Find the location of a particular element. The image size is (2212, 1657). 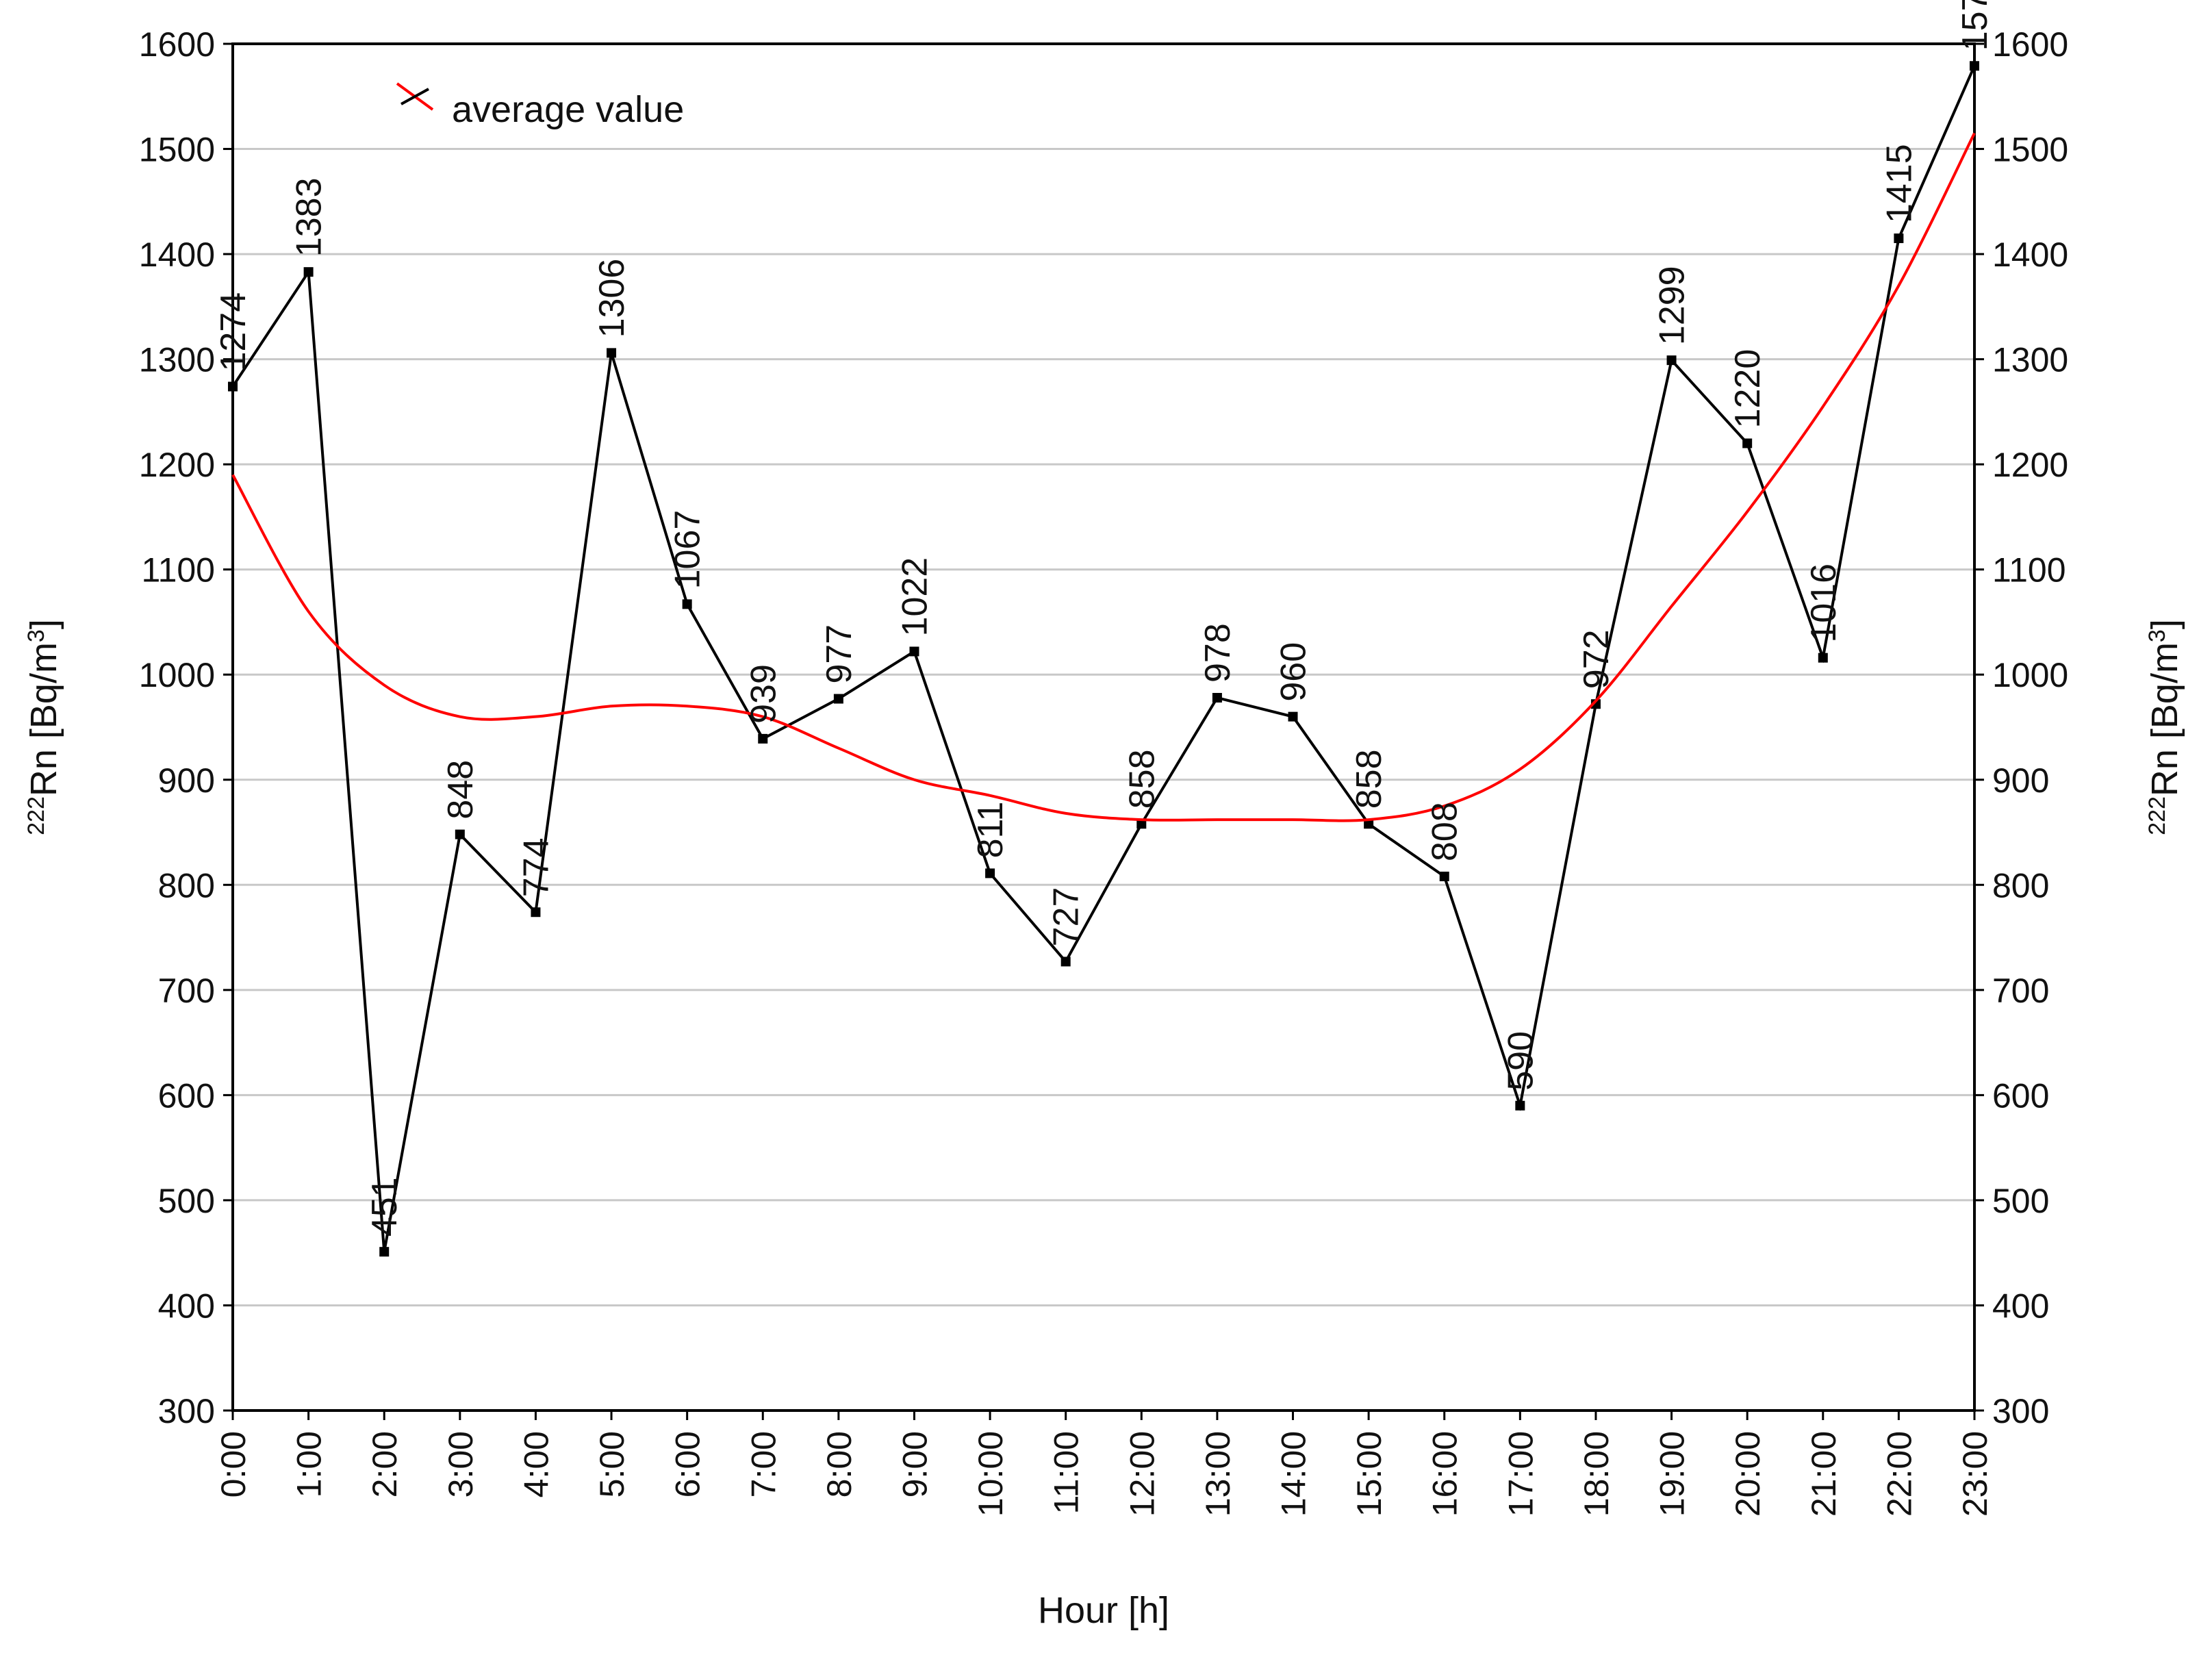

data-label: 727 is located at coordinates (1066, 917).